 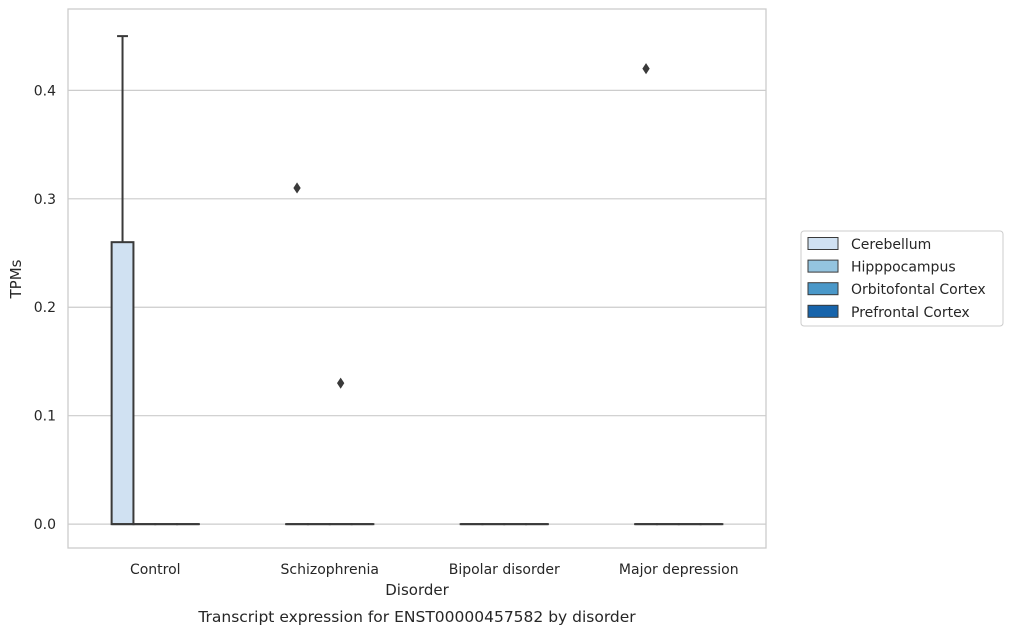 What do you see at coordinates (679, 570) in the screenshot?
I see `x-tick-label: Major depression` at bounding box center [679, 570].